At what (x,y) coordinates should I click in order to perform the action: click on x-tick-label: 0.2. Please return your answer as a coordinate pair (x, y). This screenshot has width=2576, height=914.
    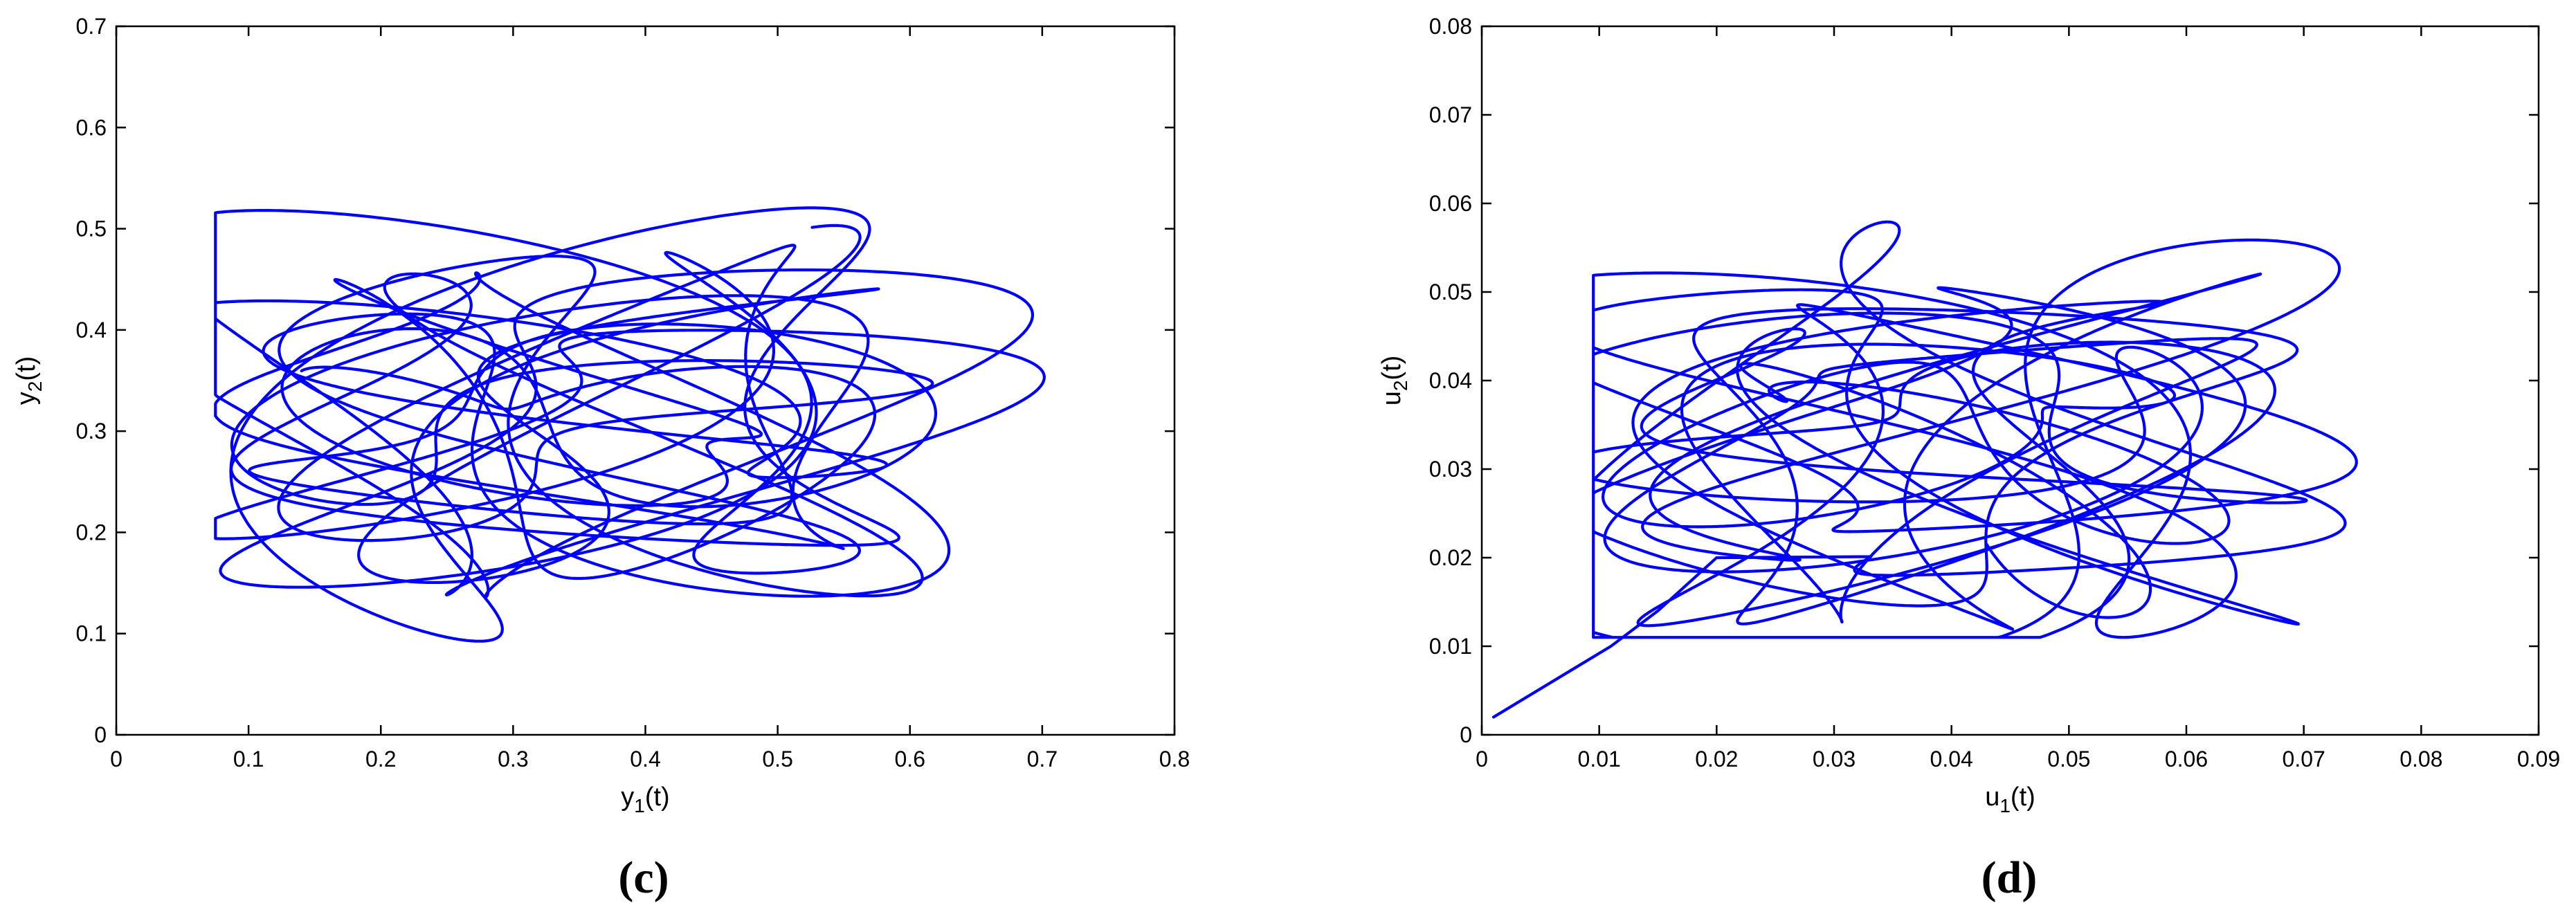
    Looking at the image, I should click on (380, 759).